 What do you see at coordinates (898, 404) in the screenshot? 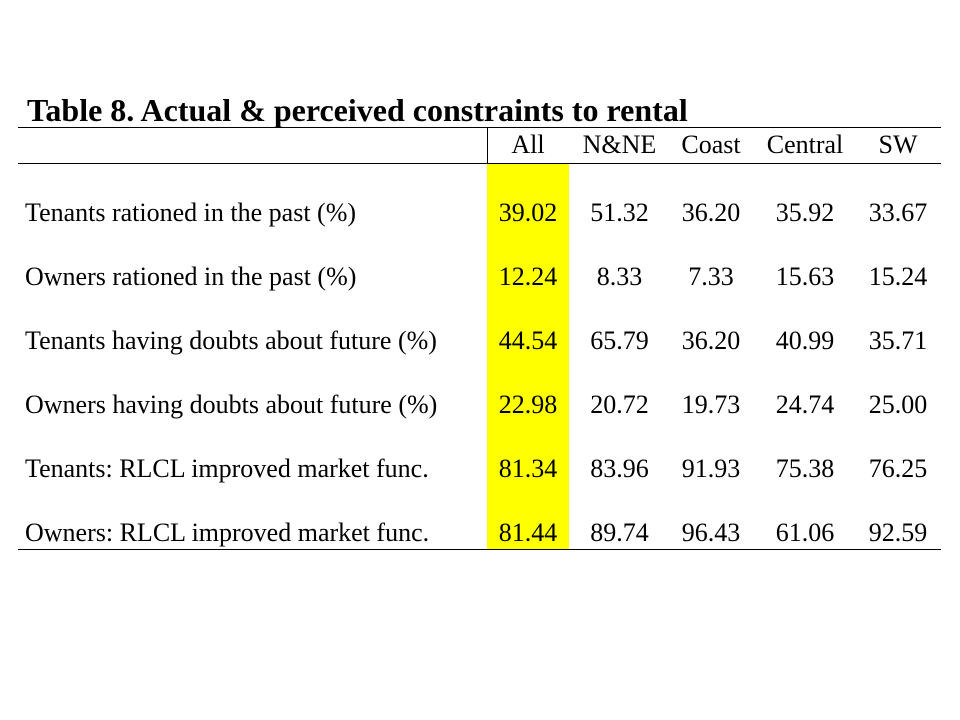
I see `table-cell: 25.00` at bounding box center [898, 404].